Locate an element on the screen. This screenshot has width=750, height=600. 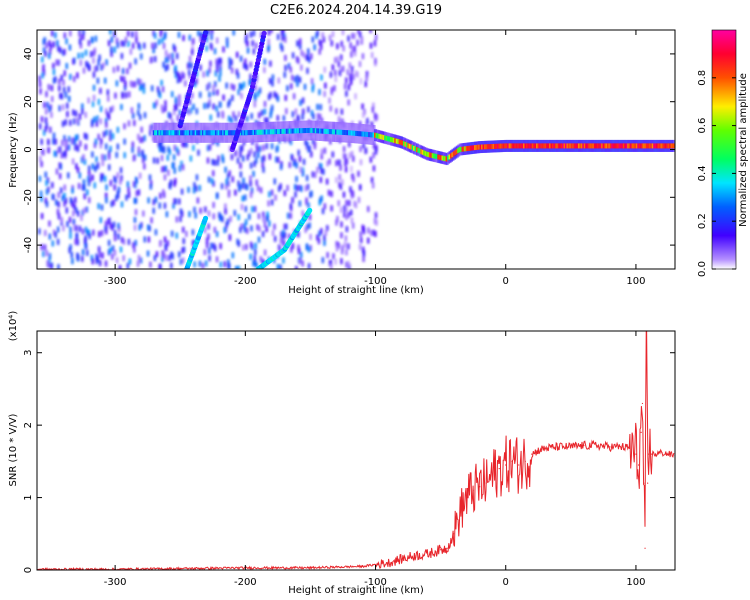
snr-y-tick-label: 3 is located at coordinates (28, 353).